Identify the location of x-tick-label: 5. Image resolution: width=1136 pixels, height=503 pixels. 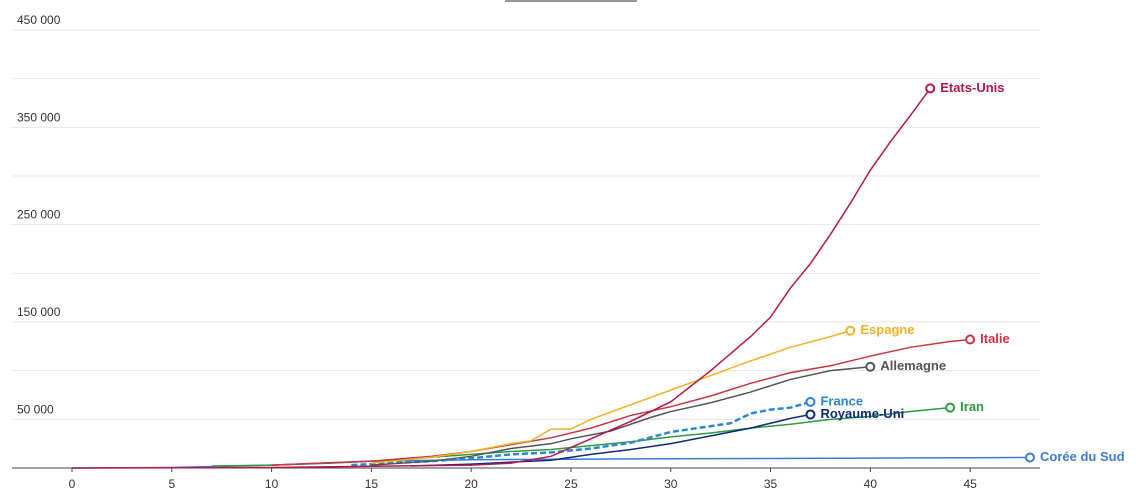
(171, 484).